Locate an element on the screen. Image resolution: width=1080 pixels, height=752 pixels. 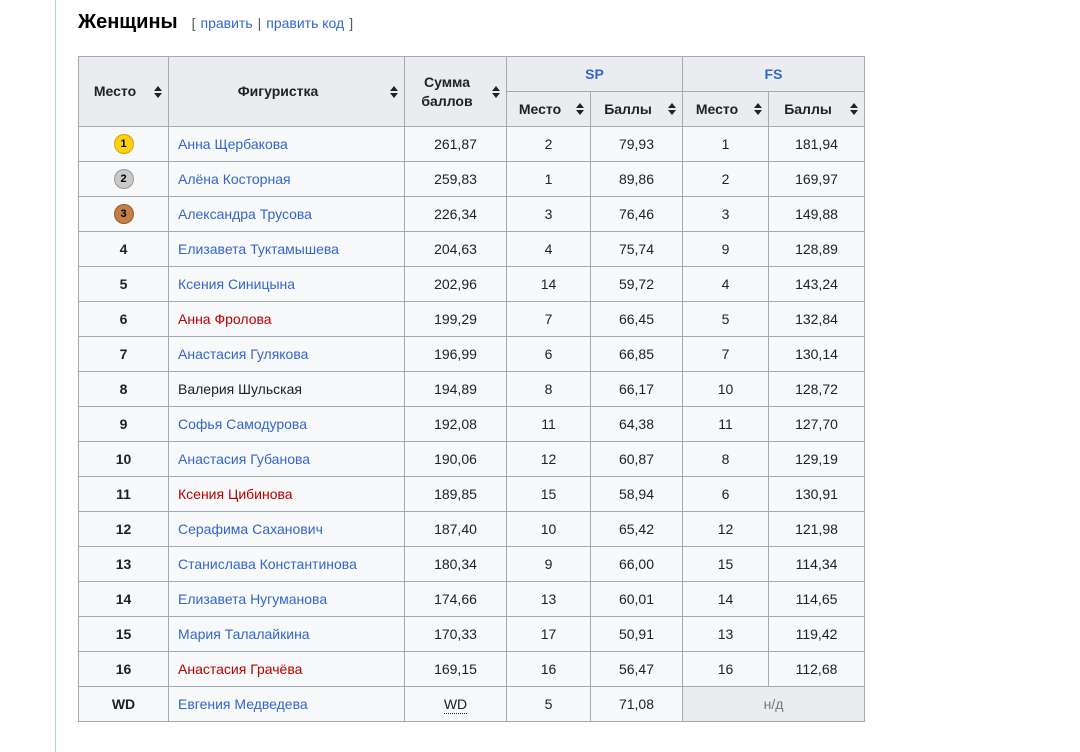
total-cell: 194,89 is located at coordinates (455, 389).